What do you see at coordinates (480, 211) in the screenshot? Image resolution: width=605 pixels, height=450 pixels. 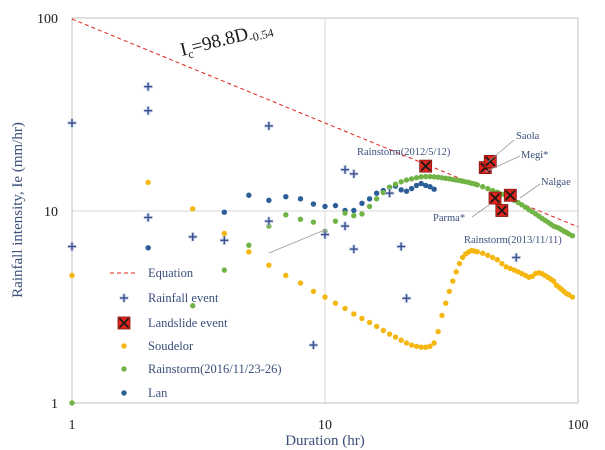 I see `callout-line-parma` at bounding box center [480, 211].